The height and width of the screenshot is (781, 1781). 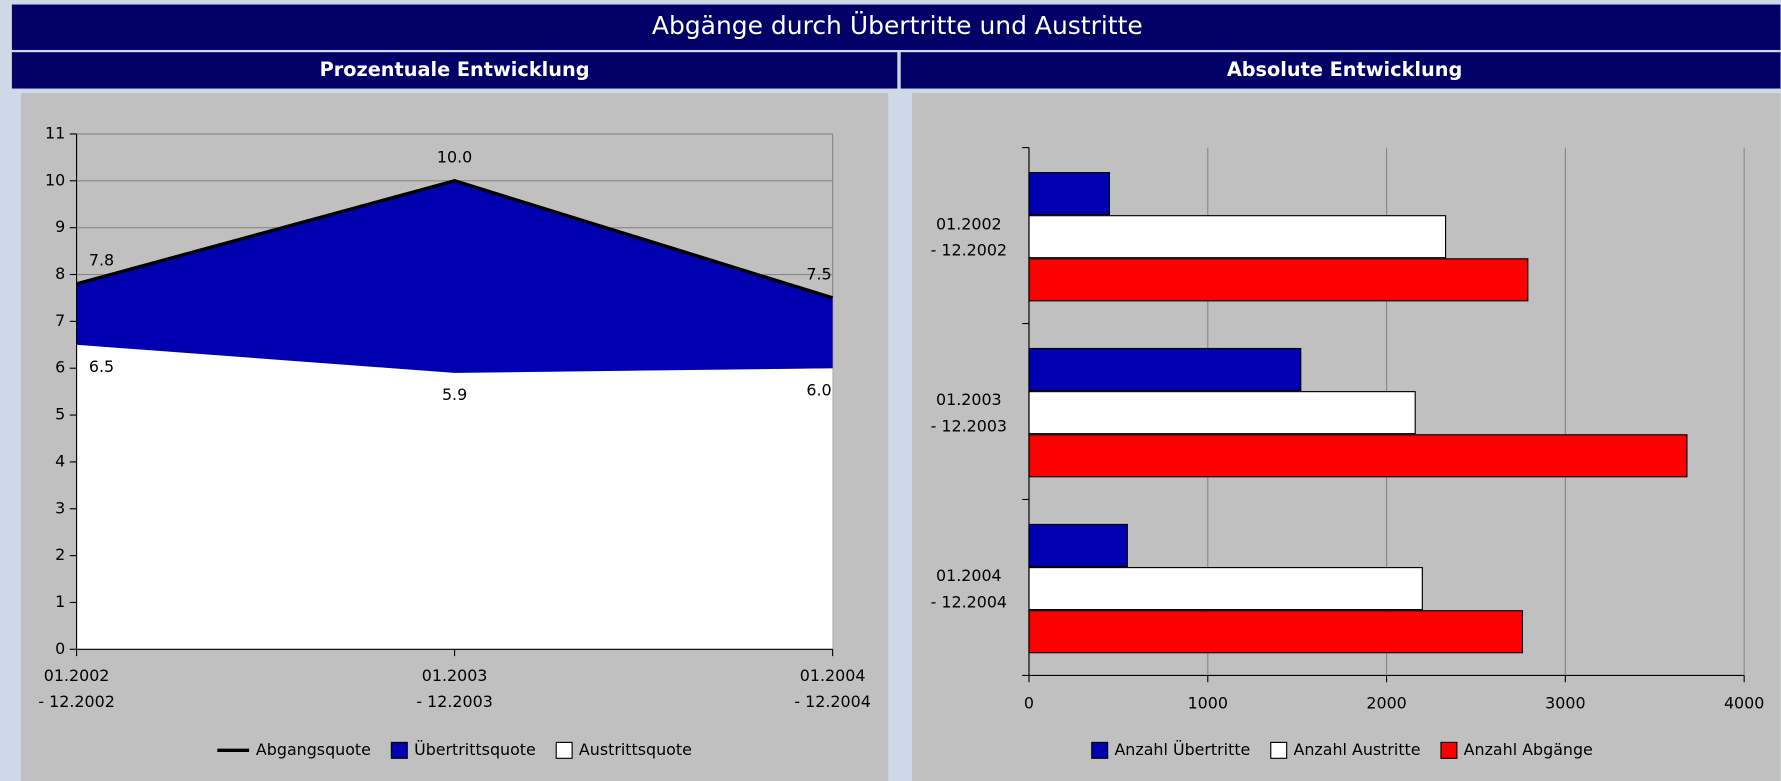 What do you see at coordinates (969, 601) in the screenshot?
I see `y-tick-label: - 12.2004` at bounding box center [969, 601].